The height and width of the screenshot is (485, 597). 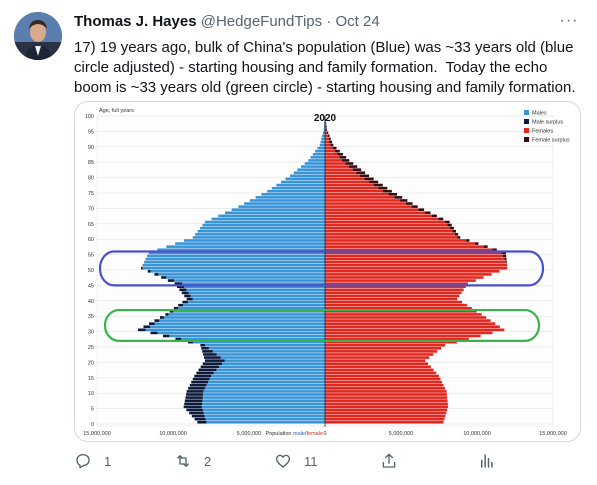 I want to click on tweet-date: Oct 24, so click(x=357, y=21).